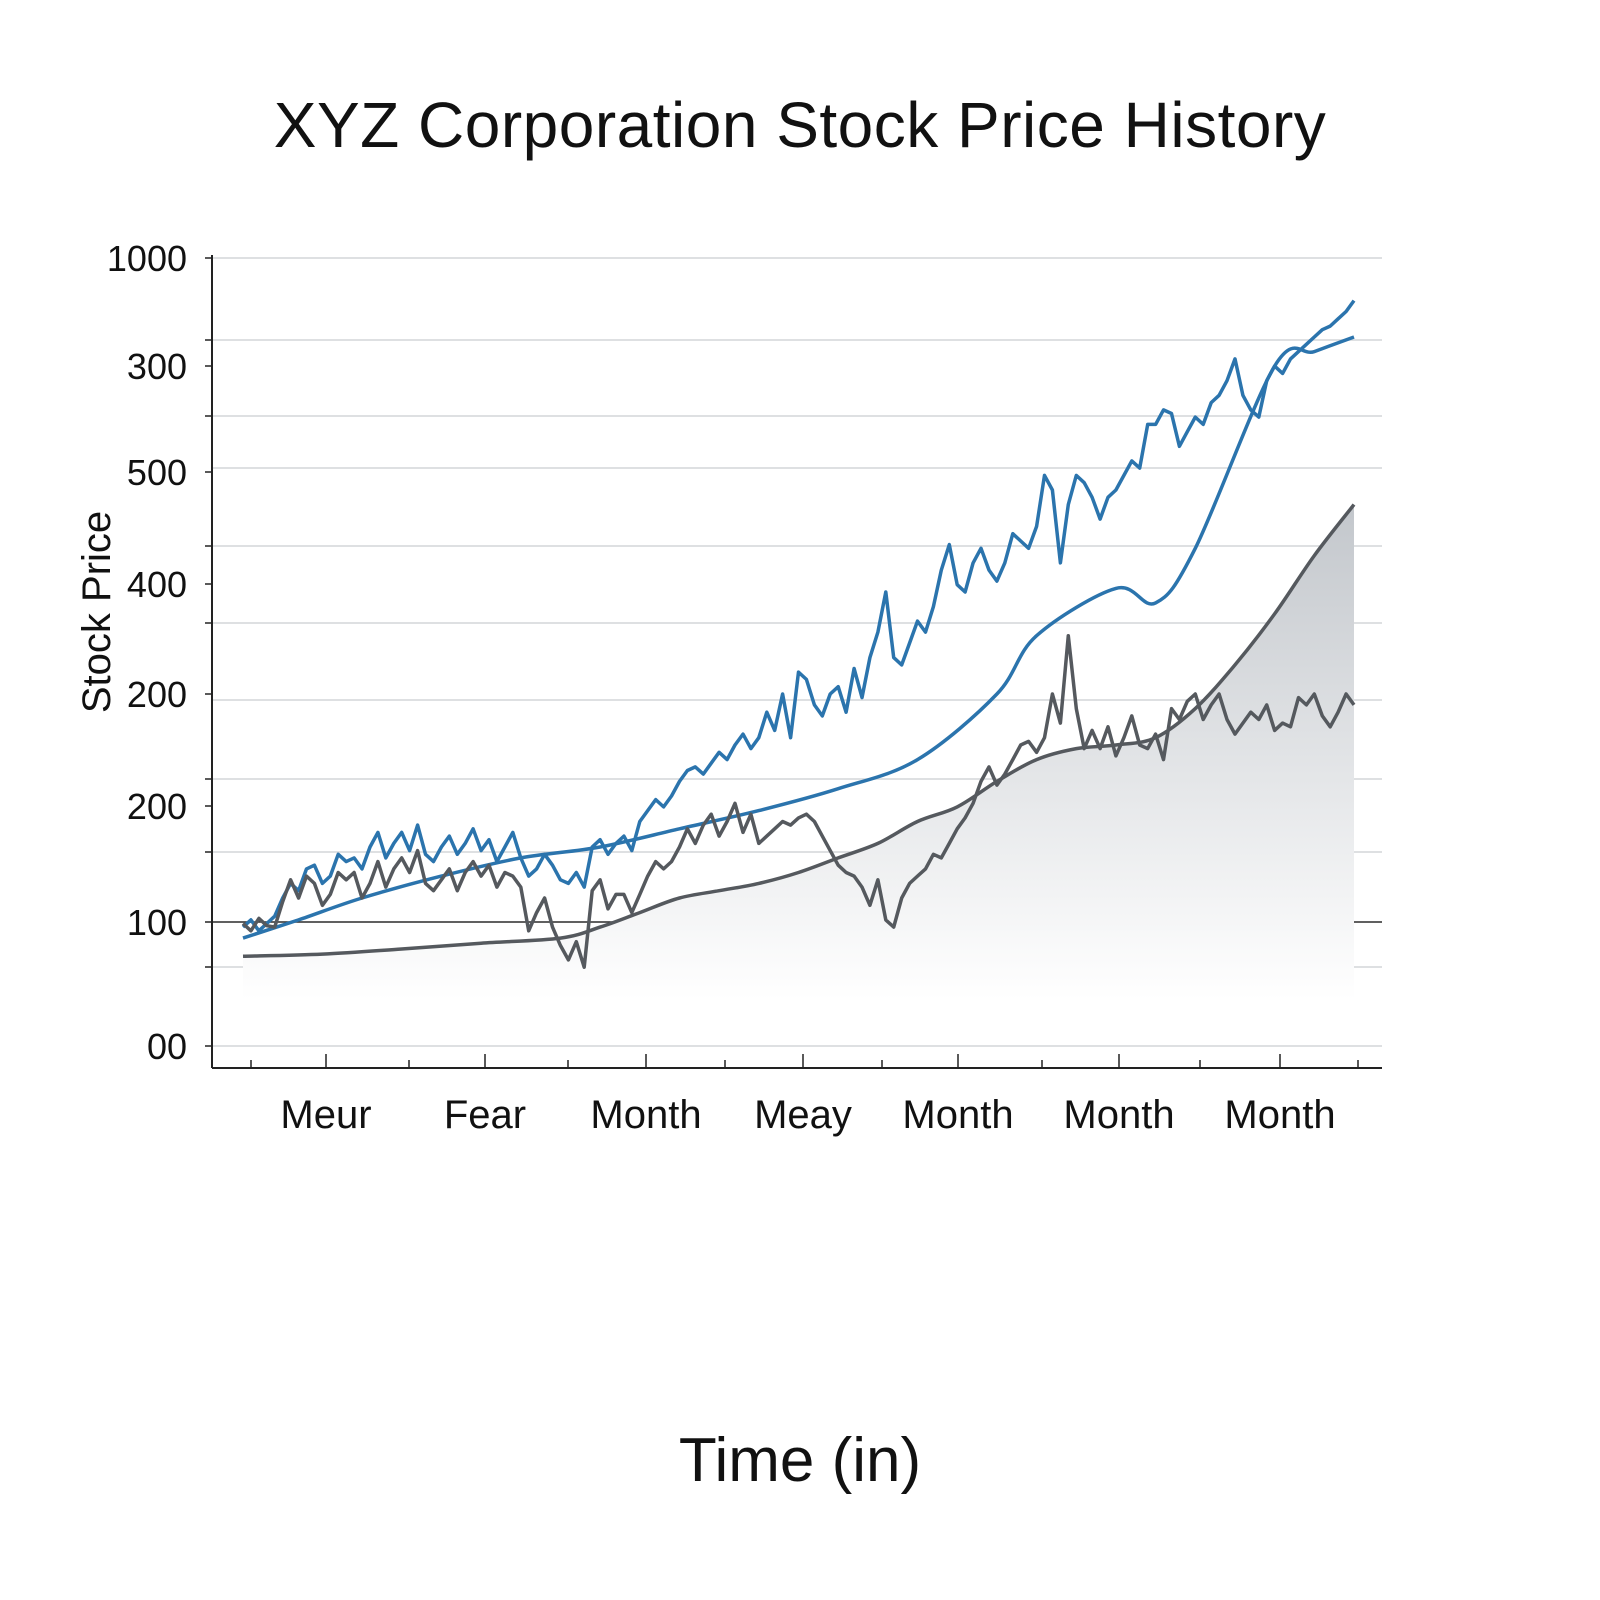 The image size is (1600, 1600). Describe the element at coordinates (803, 1115) in the screenshot. I see `x-tick-label: Meay` at that location.